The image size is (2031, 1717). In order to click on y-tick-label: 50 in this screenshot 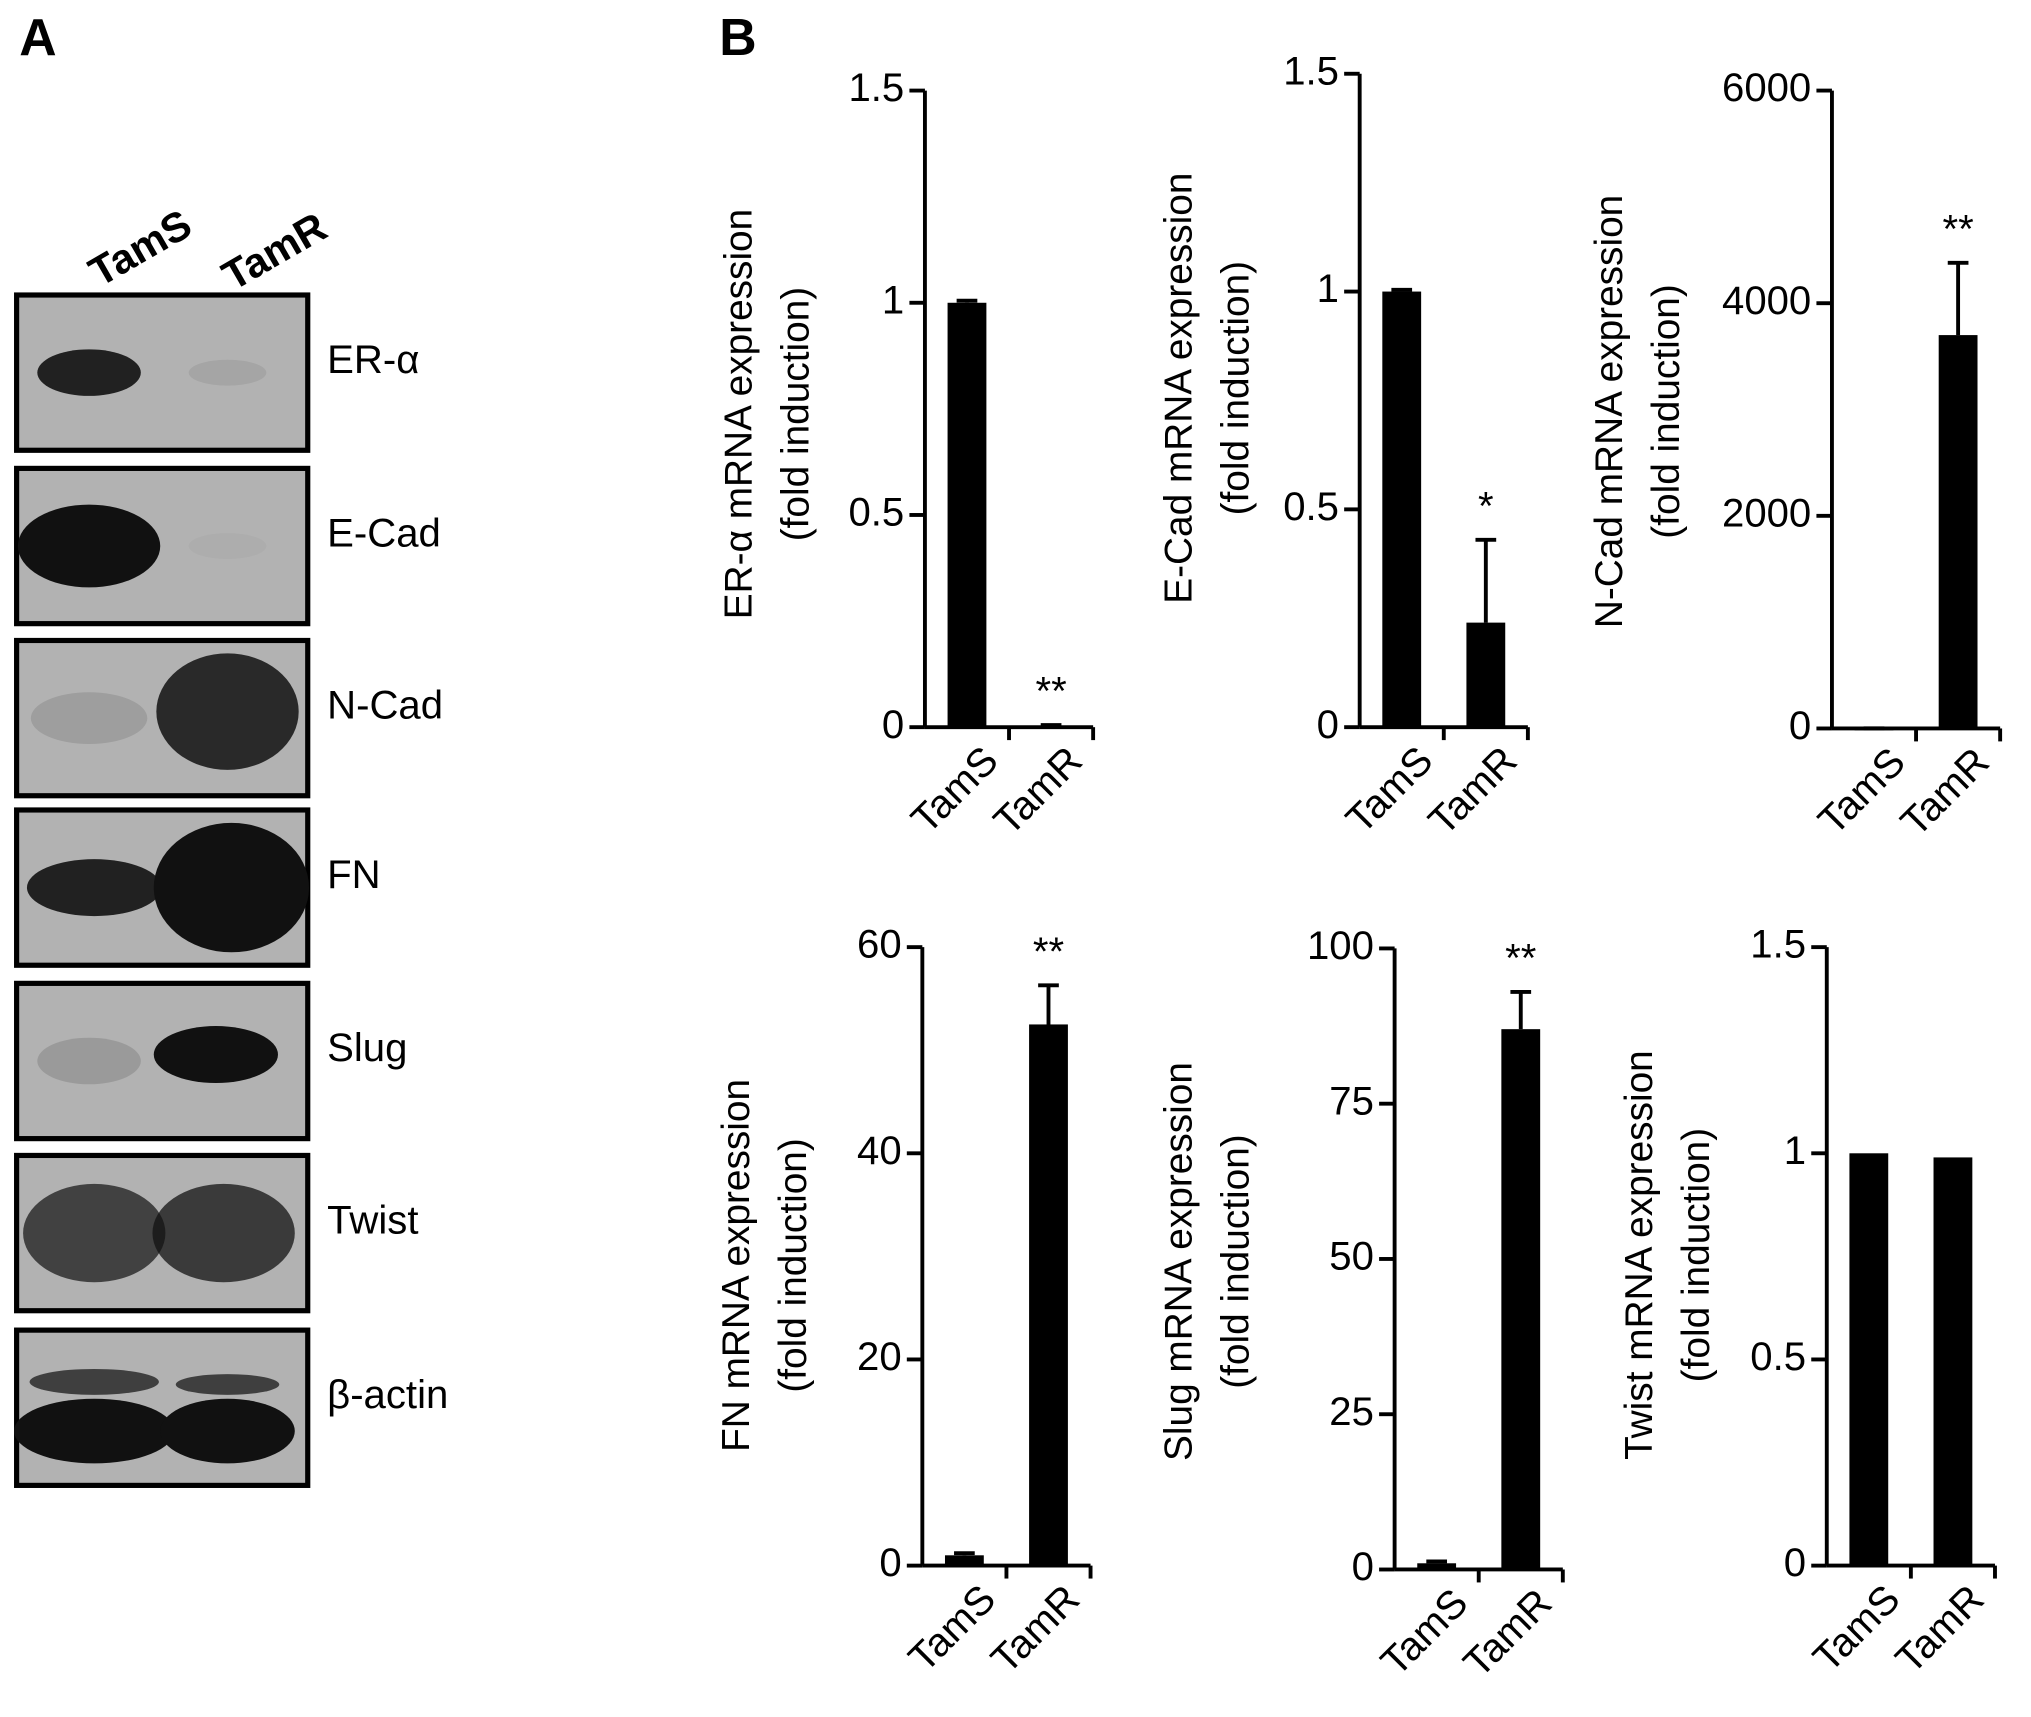, I will do `click(1351, 1257)`.